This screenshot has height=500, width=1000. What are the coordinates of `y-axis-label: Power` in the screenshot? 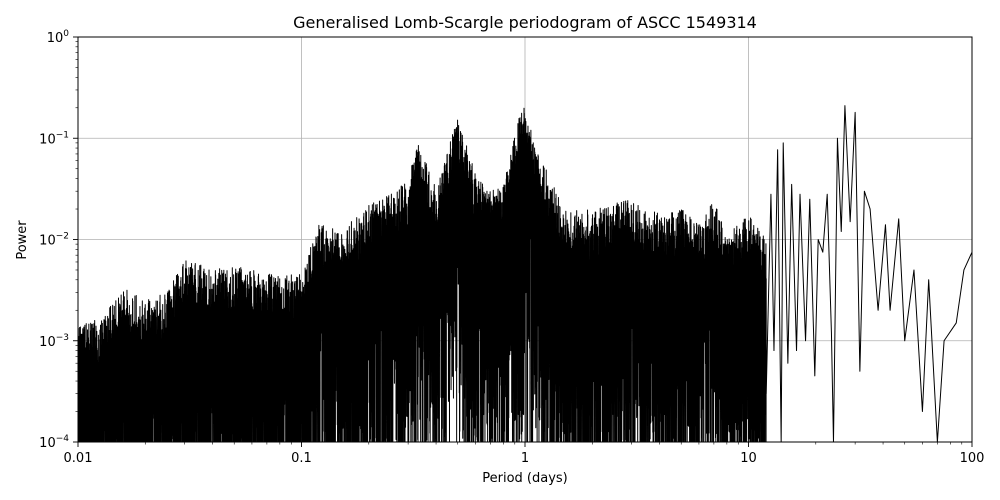 It's located at (22, 240).